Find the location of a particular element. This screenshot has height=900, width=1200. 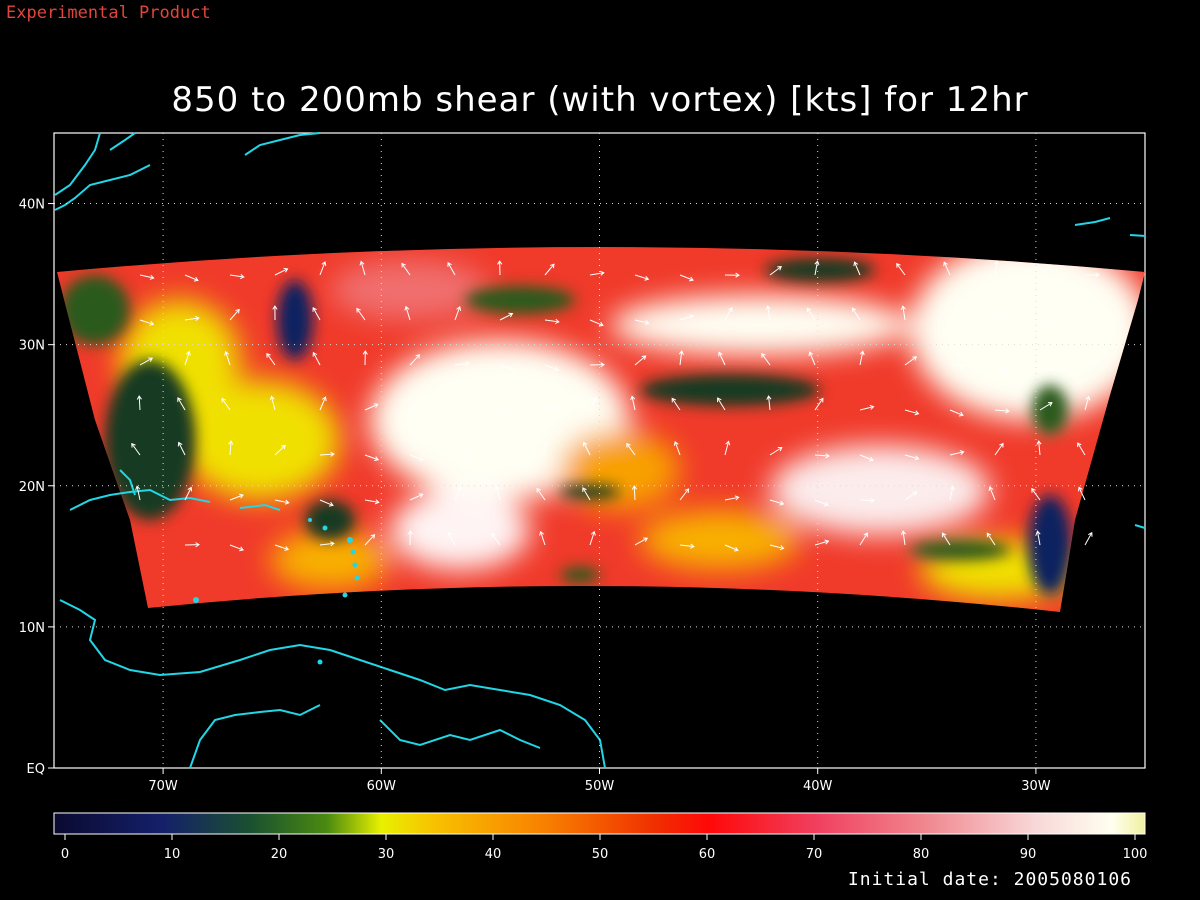

lon-label: 50W is located at coordinates (600, 786).